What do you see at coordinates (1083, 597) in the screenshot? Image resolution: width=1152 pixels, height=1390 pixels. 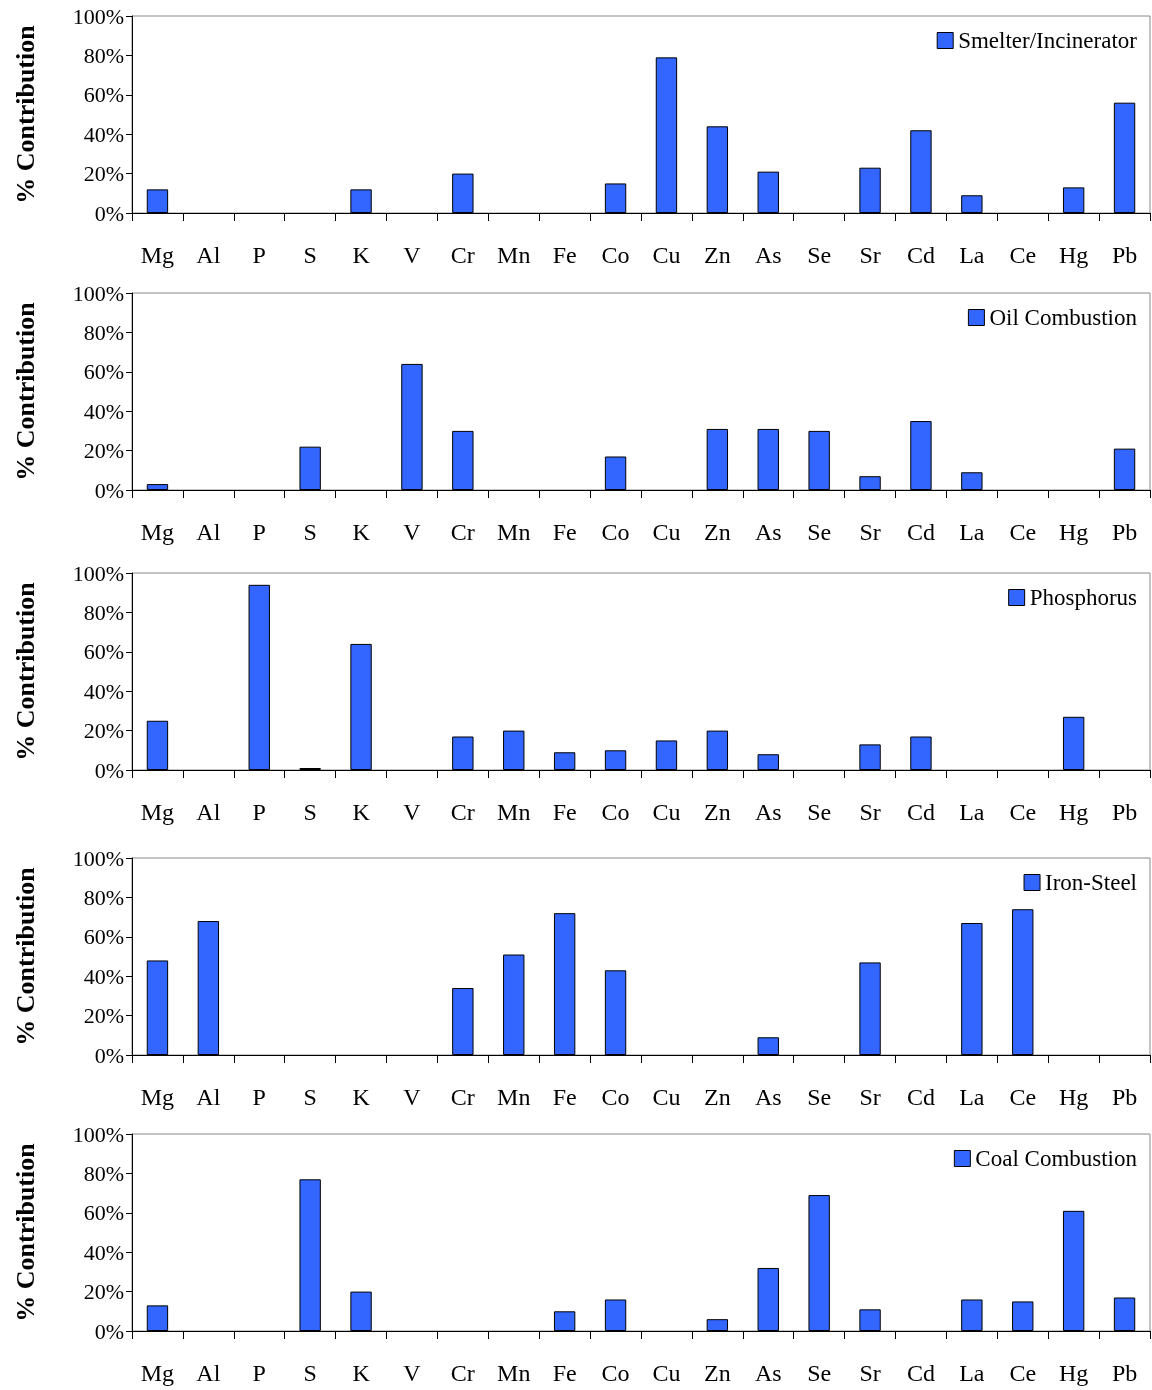 I see `legend-label: Phosphorus` at bounding box center [1083, 597].